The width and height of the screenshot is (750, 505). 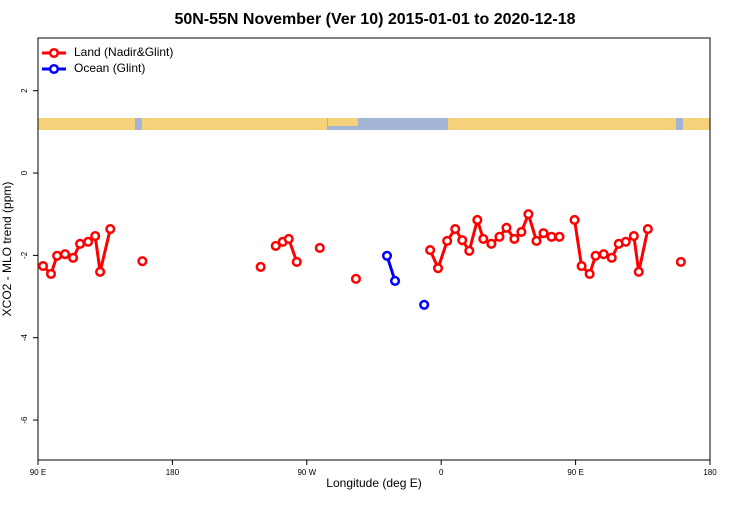 I want to click on legend-label: Ocean (Glint), so click(x=109, y=68).